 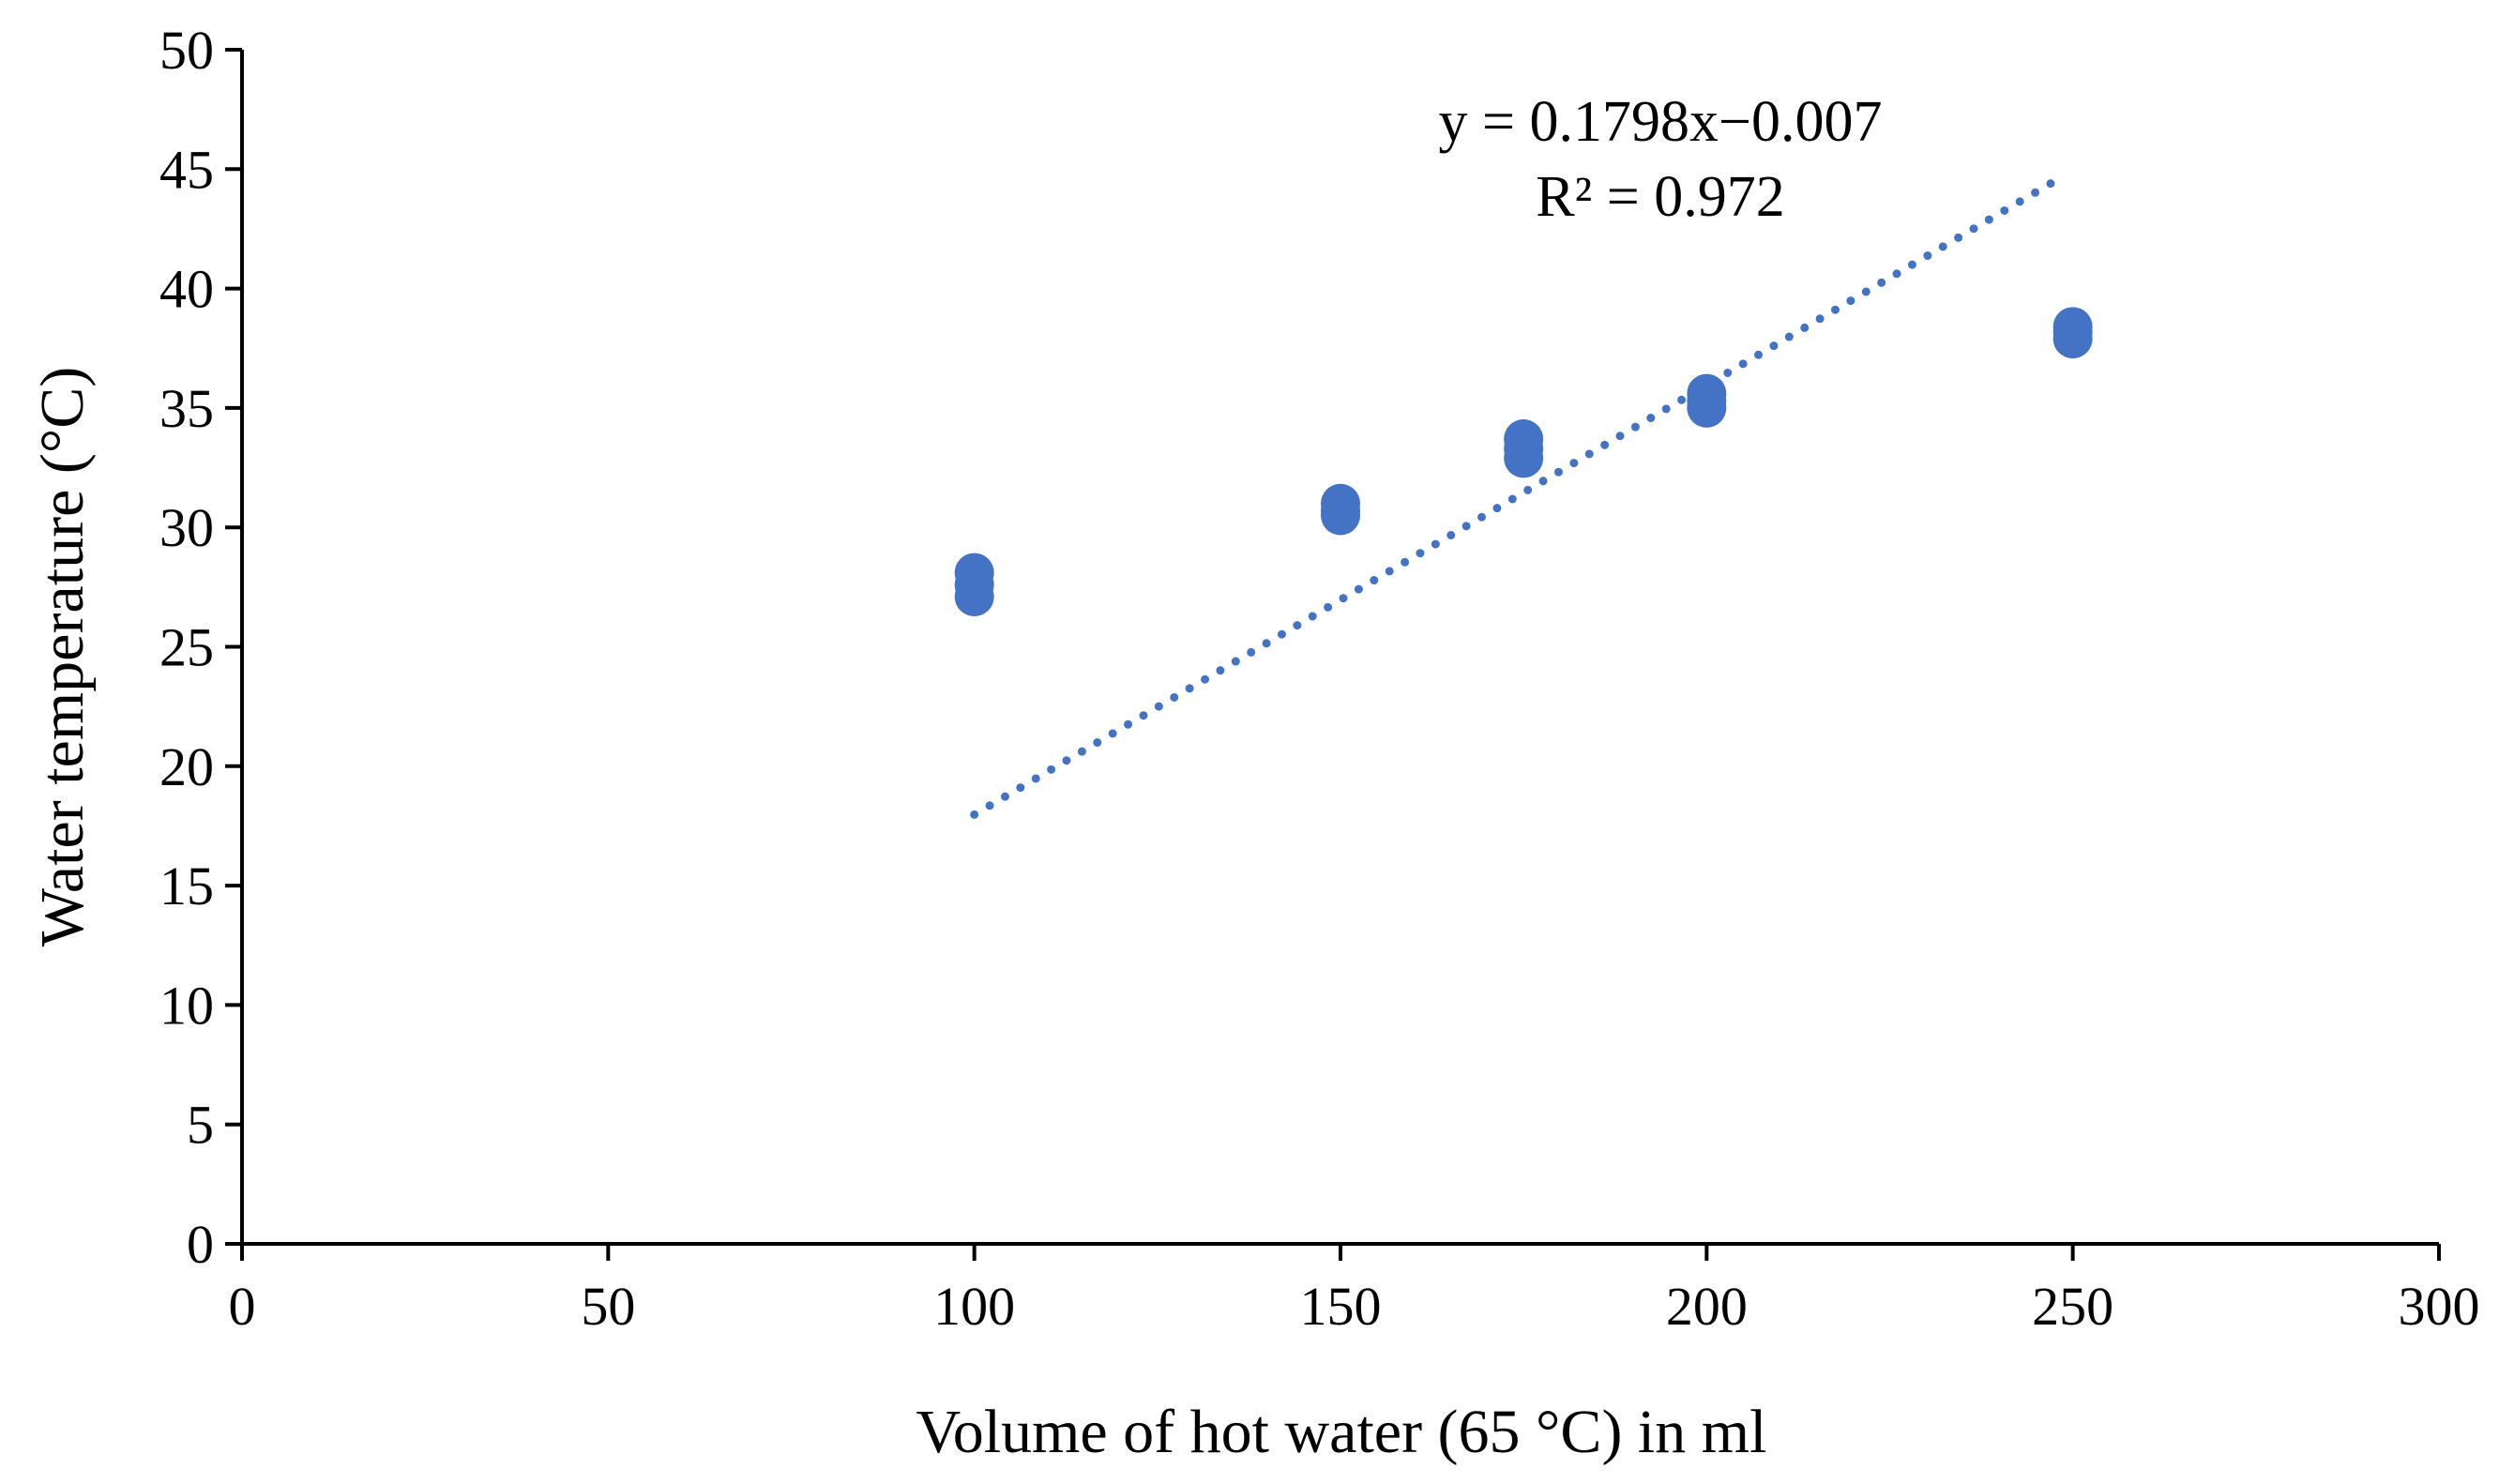 I want to click on y-tick-label: 45, so click(x=186, y=169).